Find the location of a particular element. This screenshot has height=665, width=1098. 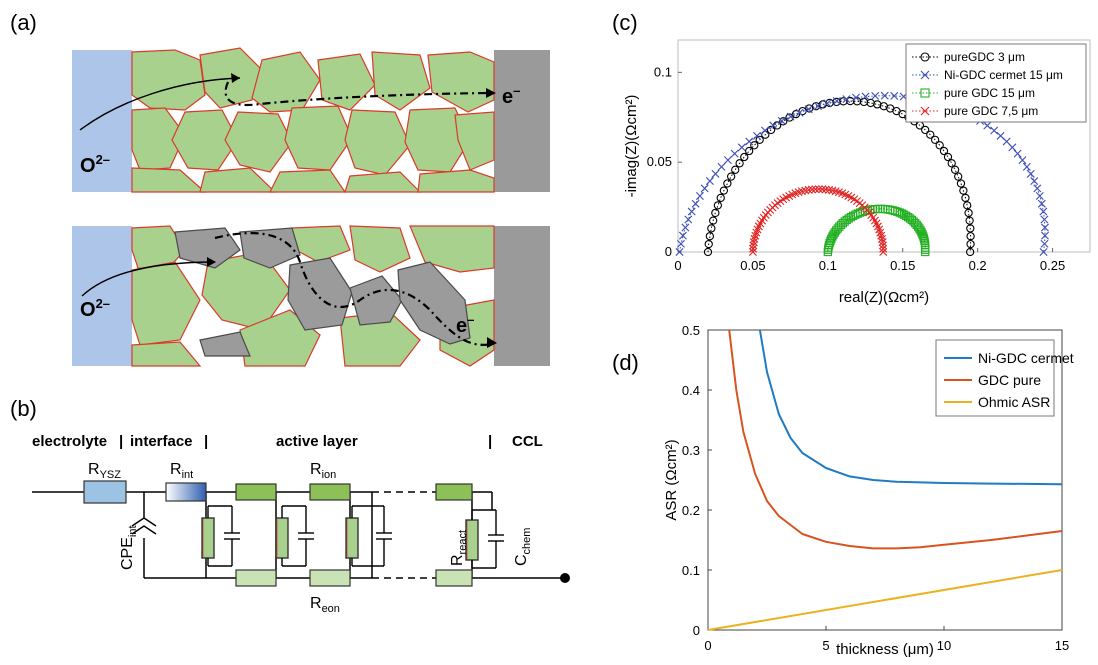

chart-c-xtick-label: 0.1 is located at coordinates (828, 265).